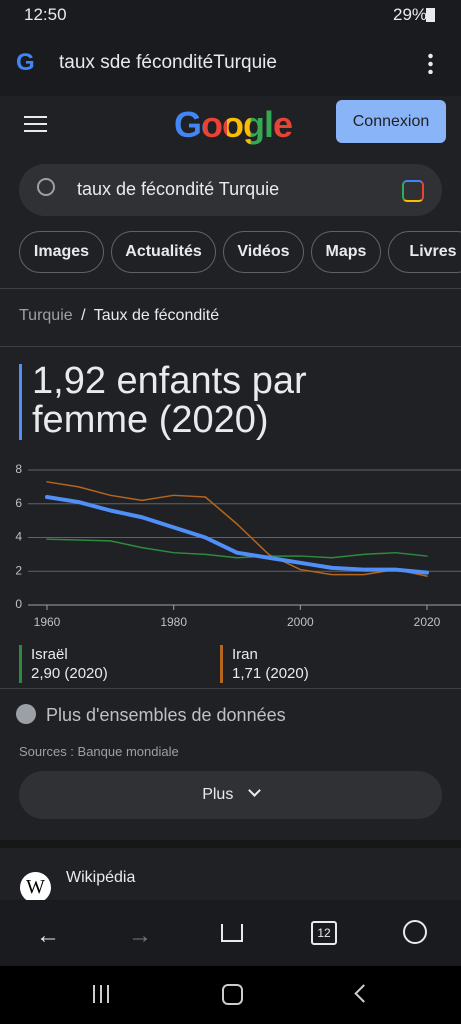  Describe the element at coordinates (140, 935) in the screenshot. I see `forward-button: →` at that location.